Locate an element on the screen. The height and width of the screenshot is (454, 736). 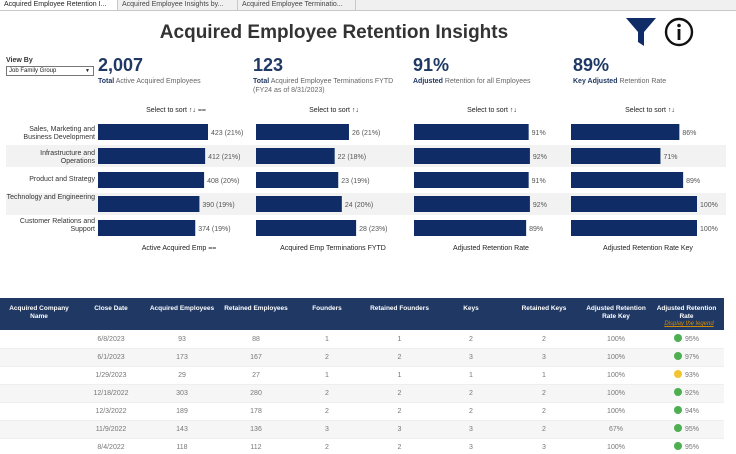
info-icon is located at coordinates (679, 32).